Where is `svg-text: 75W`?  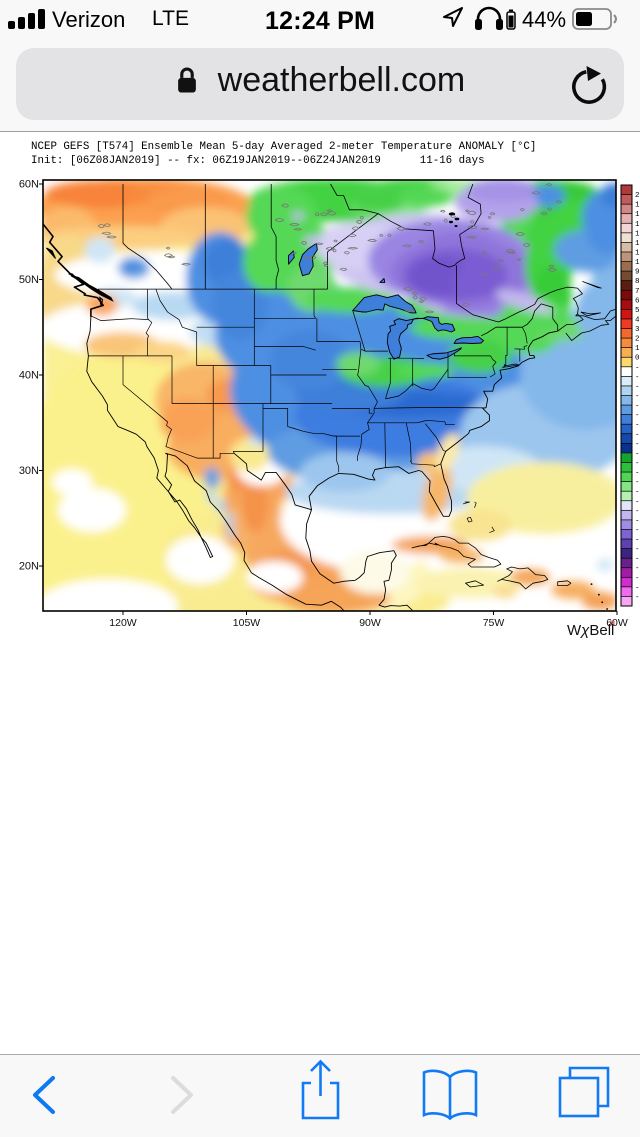
svg-text: 75W is located at coordinates (494, 623).